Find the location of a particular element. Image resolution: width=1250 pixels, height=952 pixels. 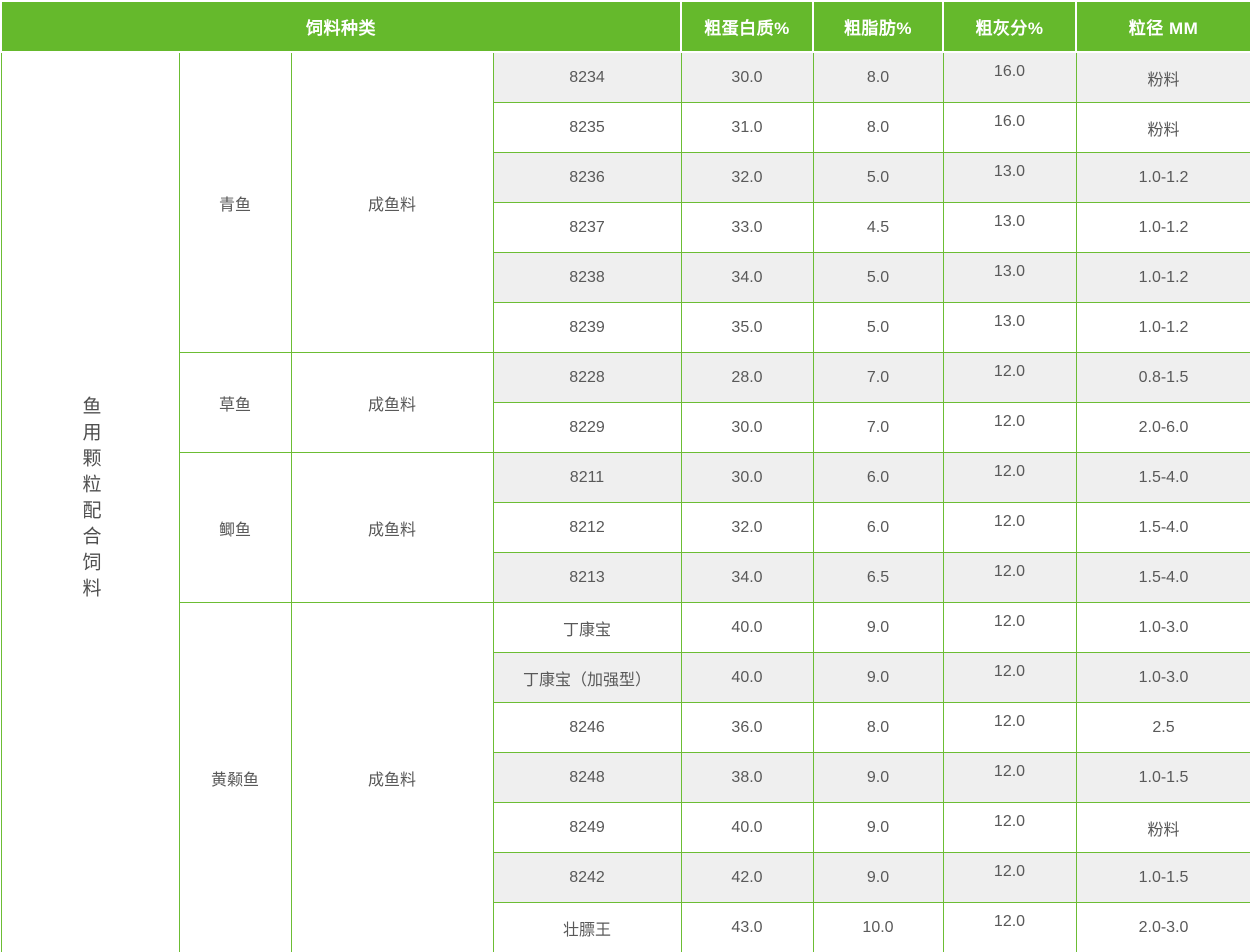

size-cell: 2.0-3.0 is located at coordinates (1162, 927).